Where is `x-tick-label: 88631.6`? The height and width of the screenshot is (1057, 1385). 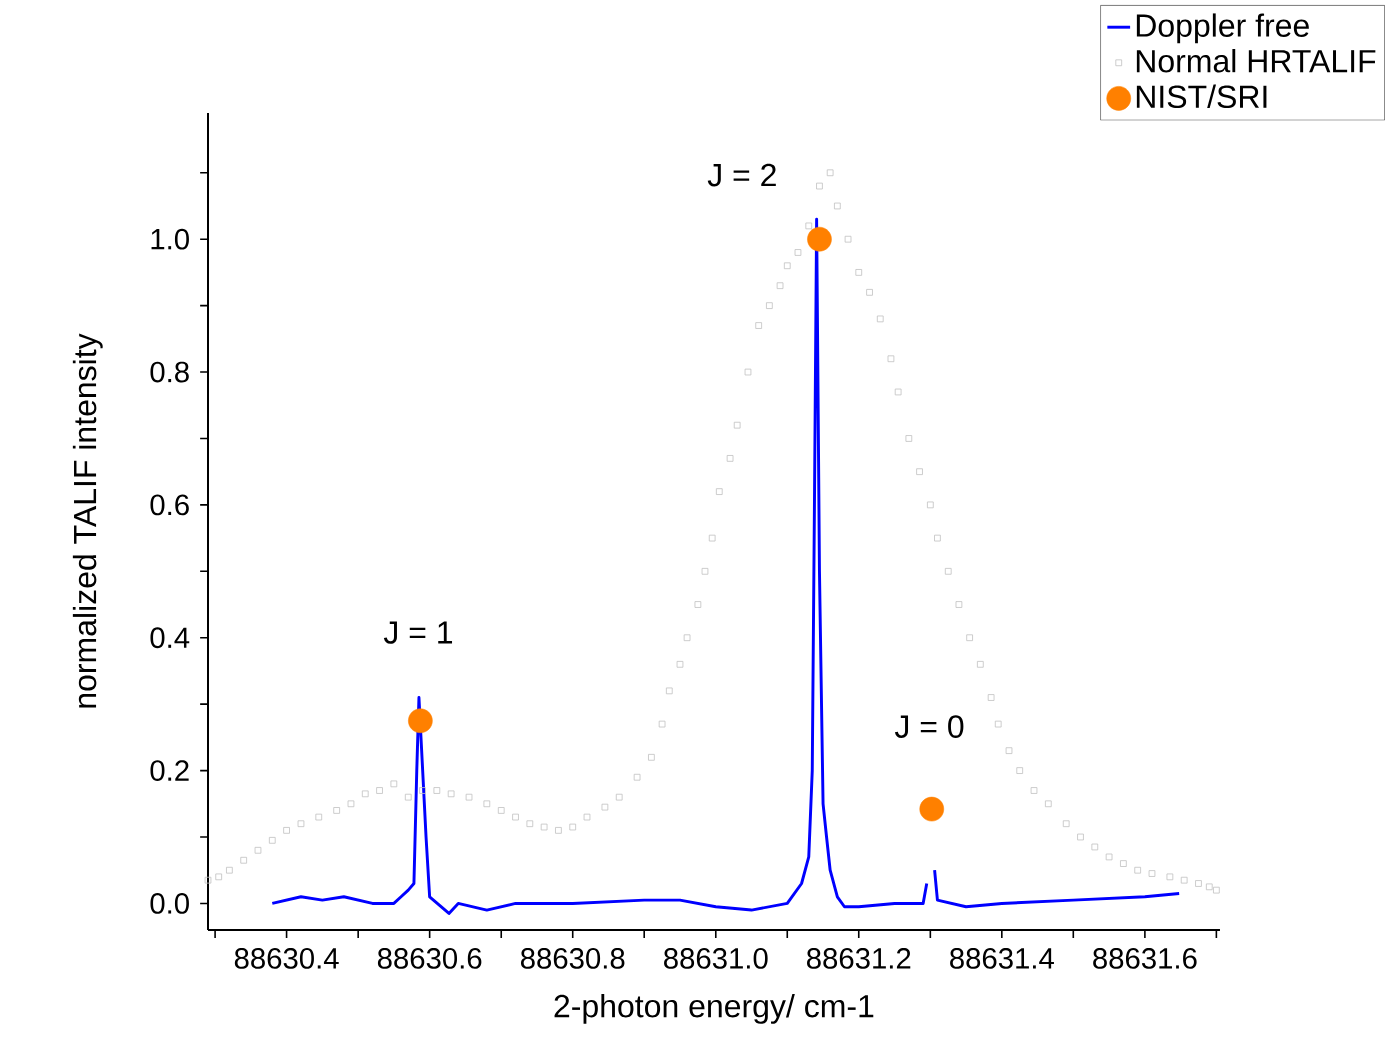
x-tick-label: 88631.6 is located at coordinates (1145, 958).